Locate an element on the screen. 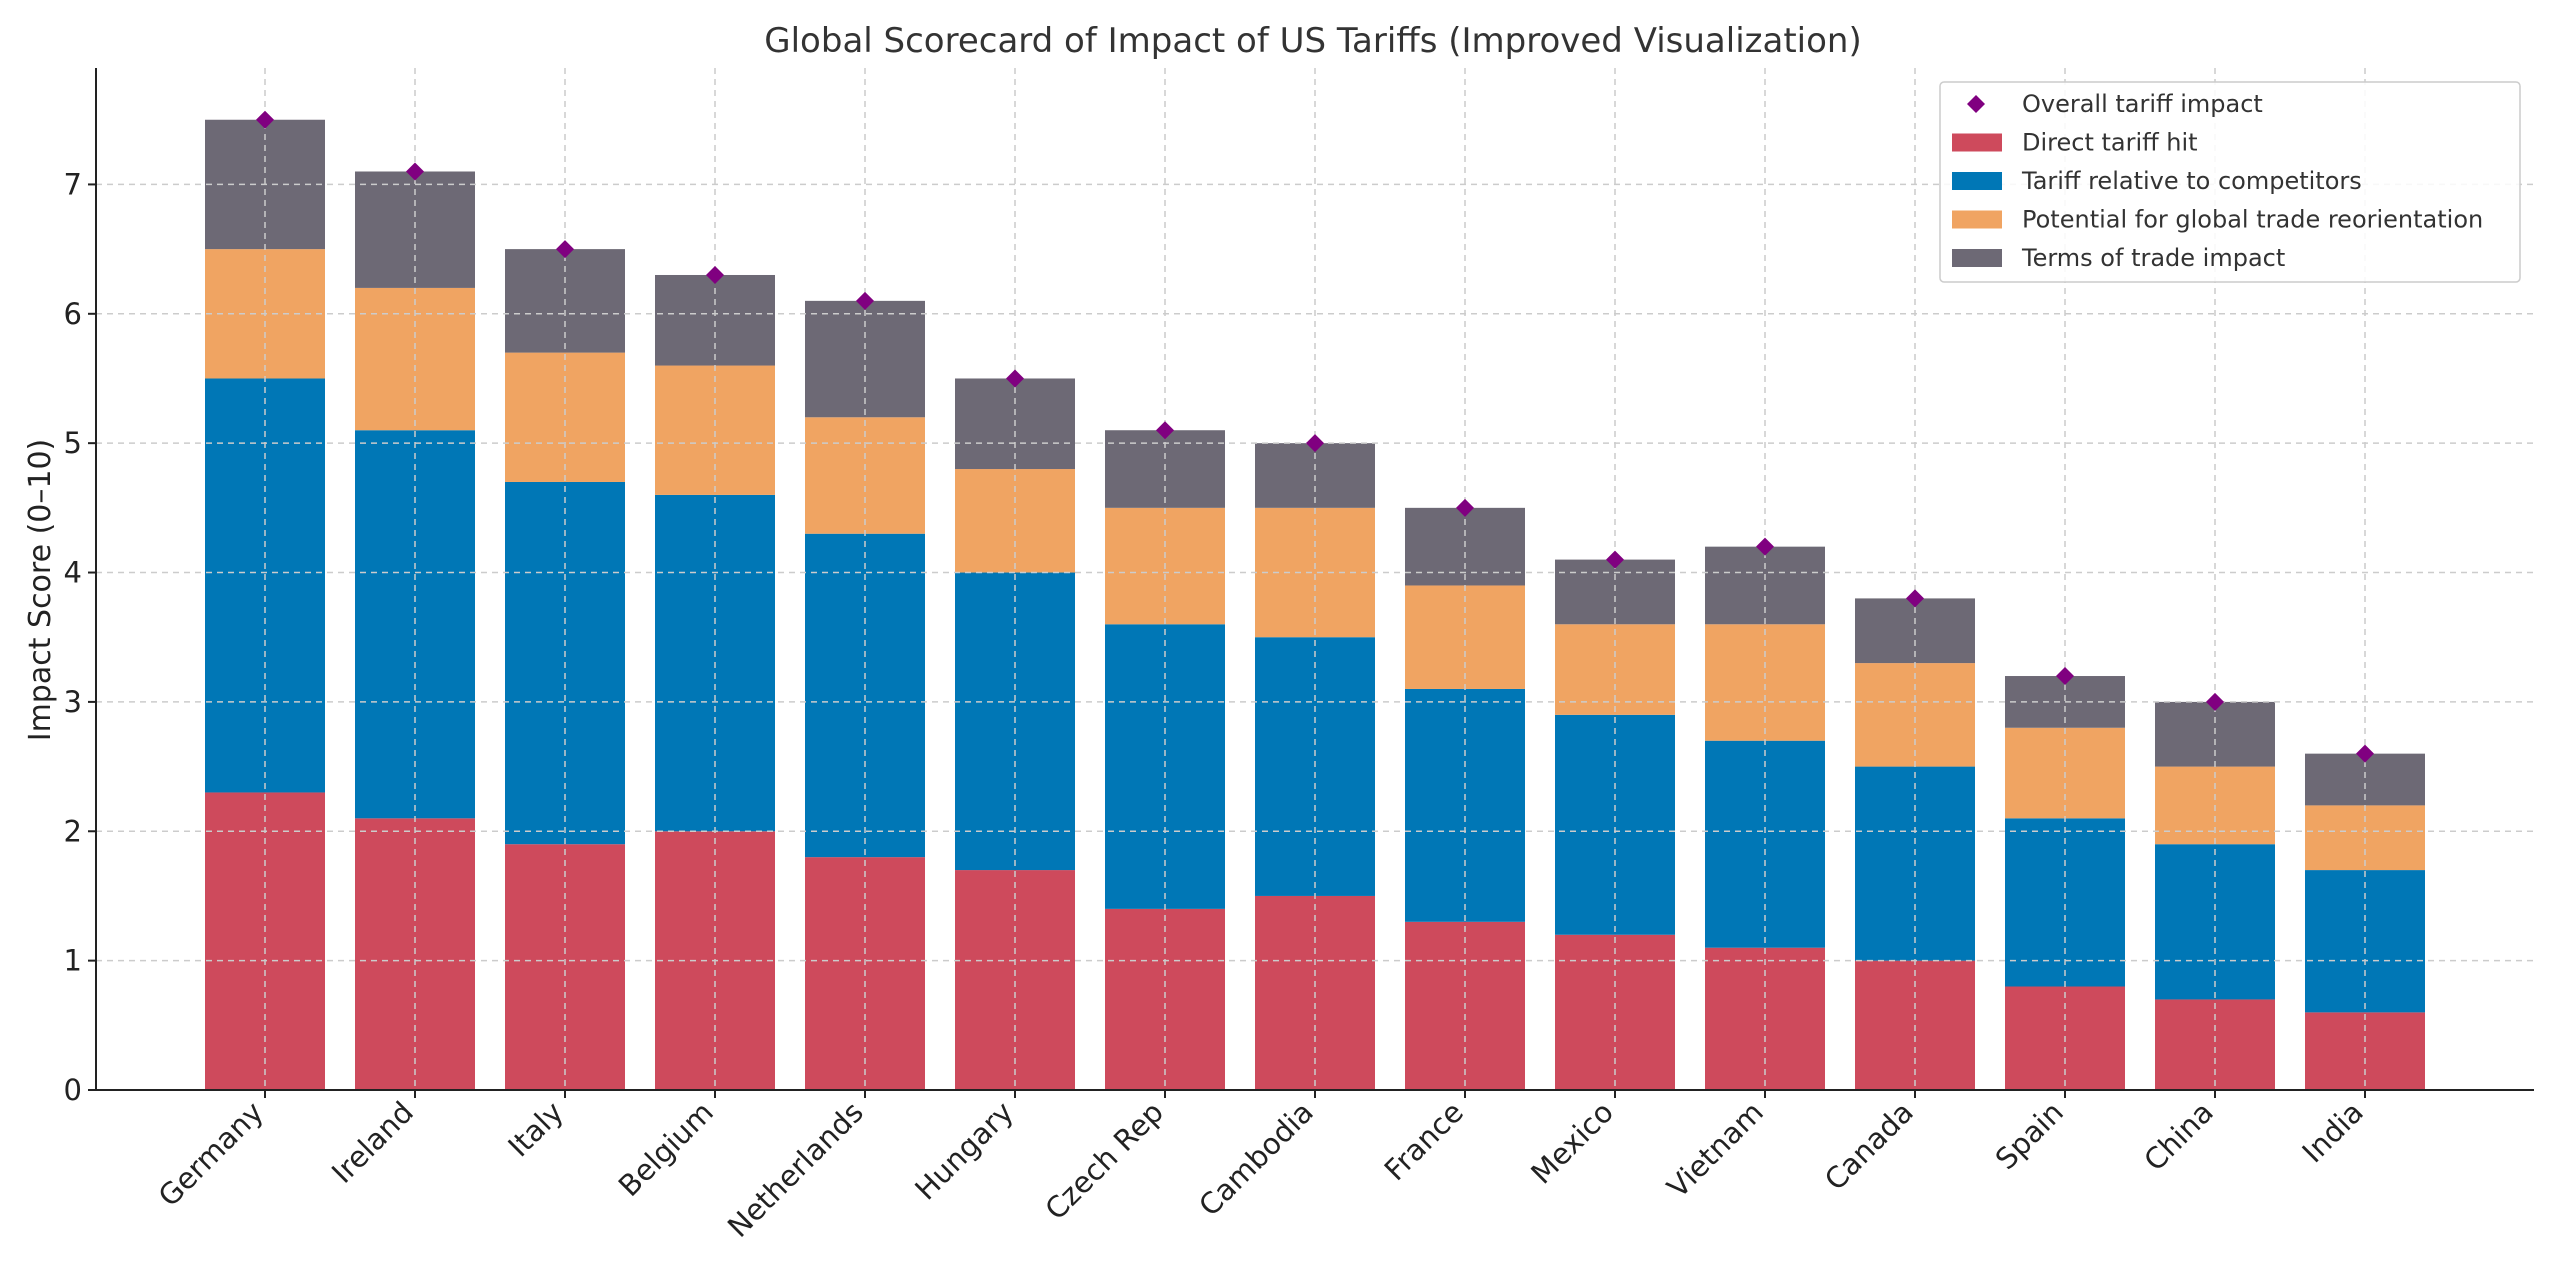 The image size is (2560, 1280). x-tick-label: Netherlands is located at coordinates (795, 1169).